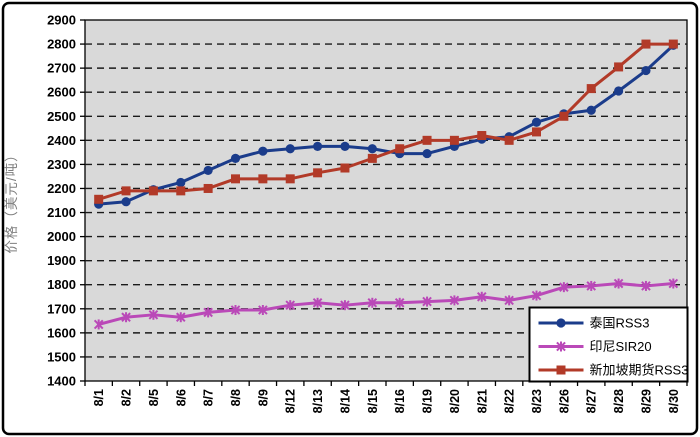  I want to click on legend-label: 印尼SIR20, so click(621, 346).